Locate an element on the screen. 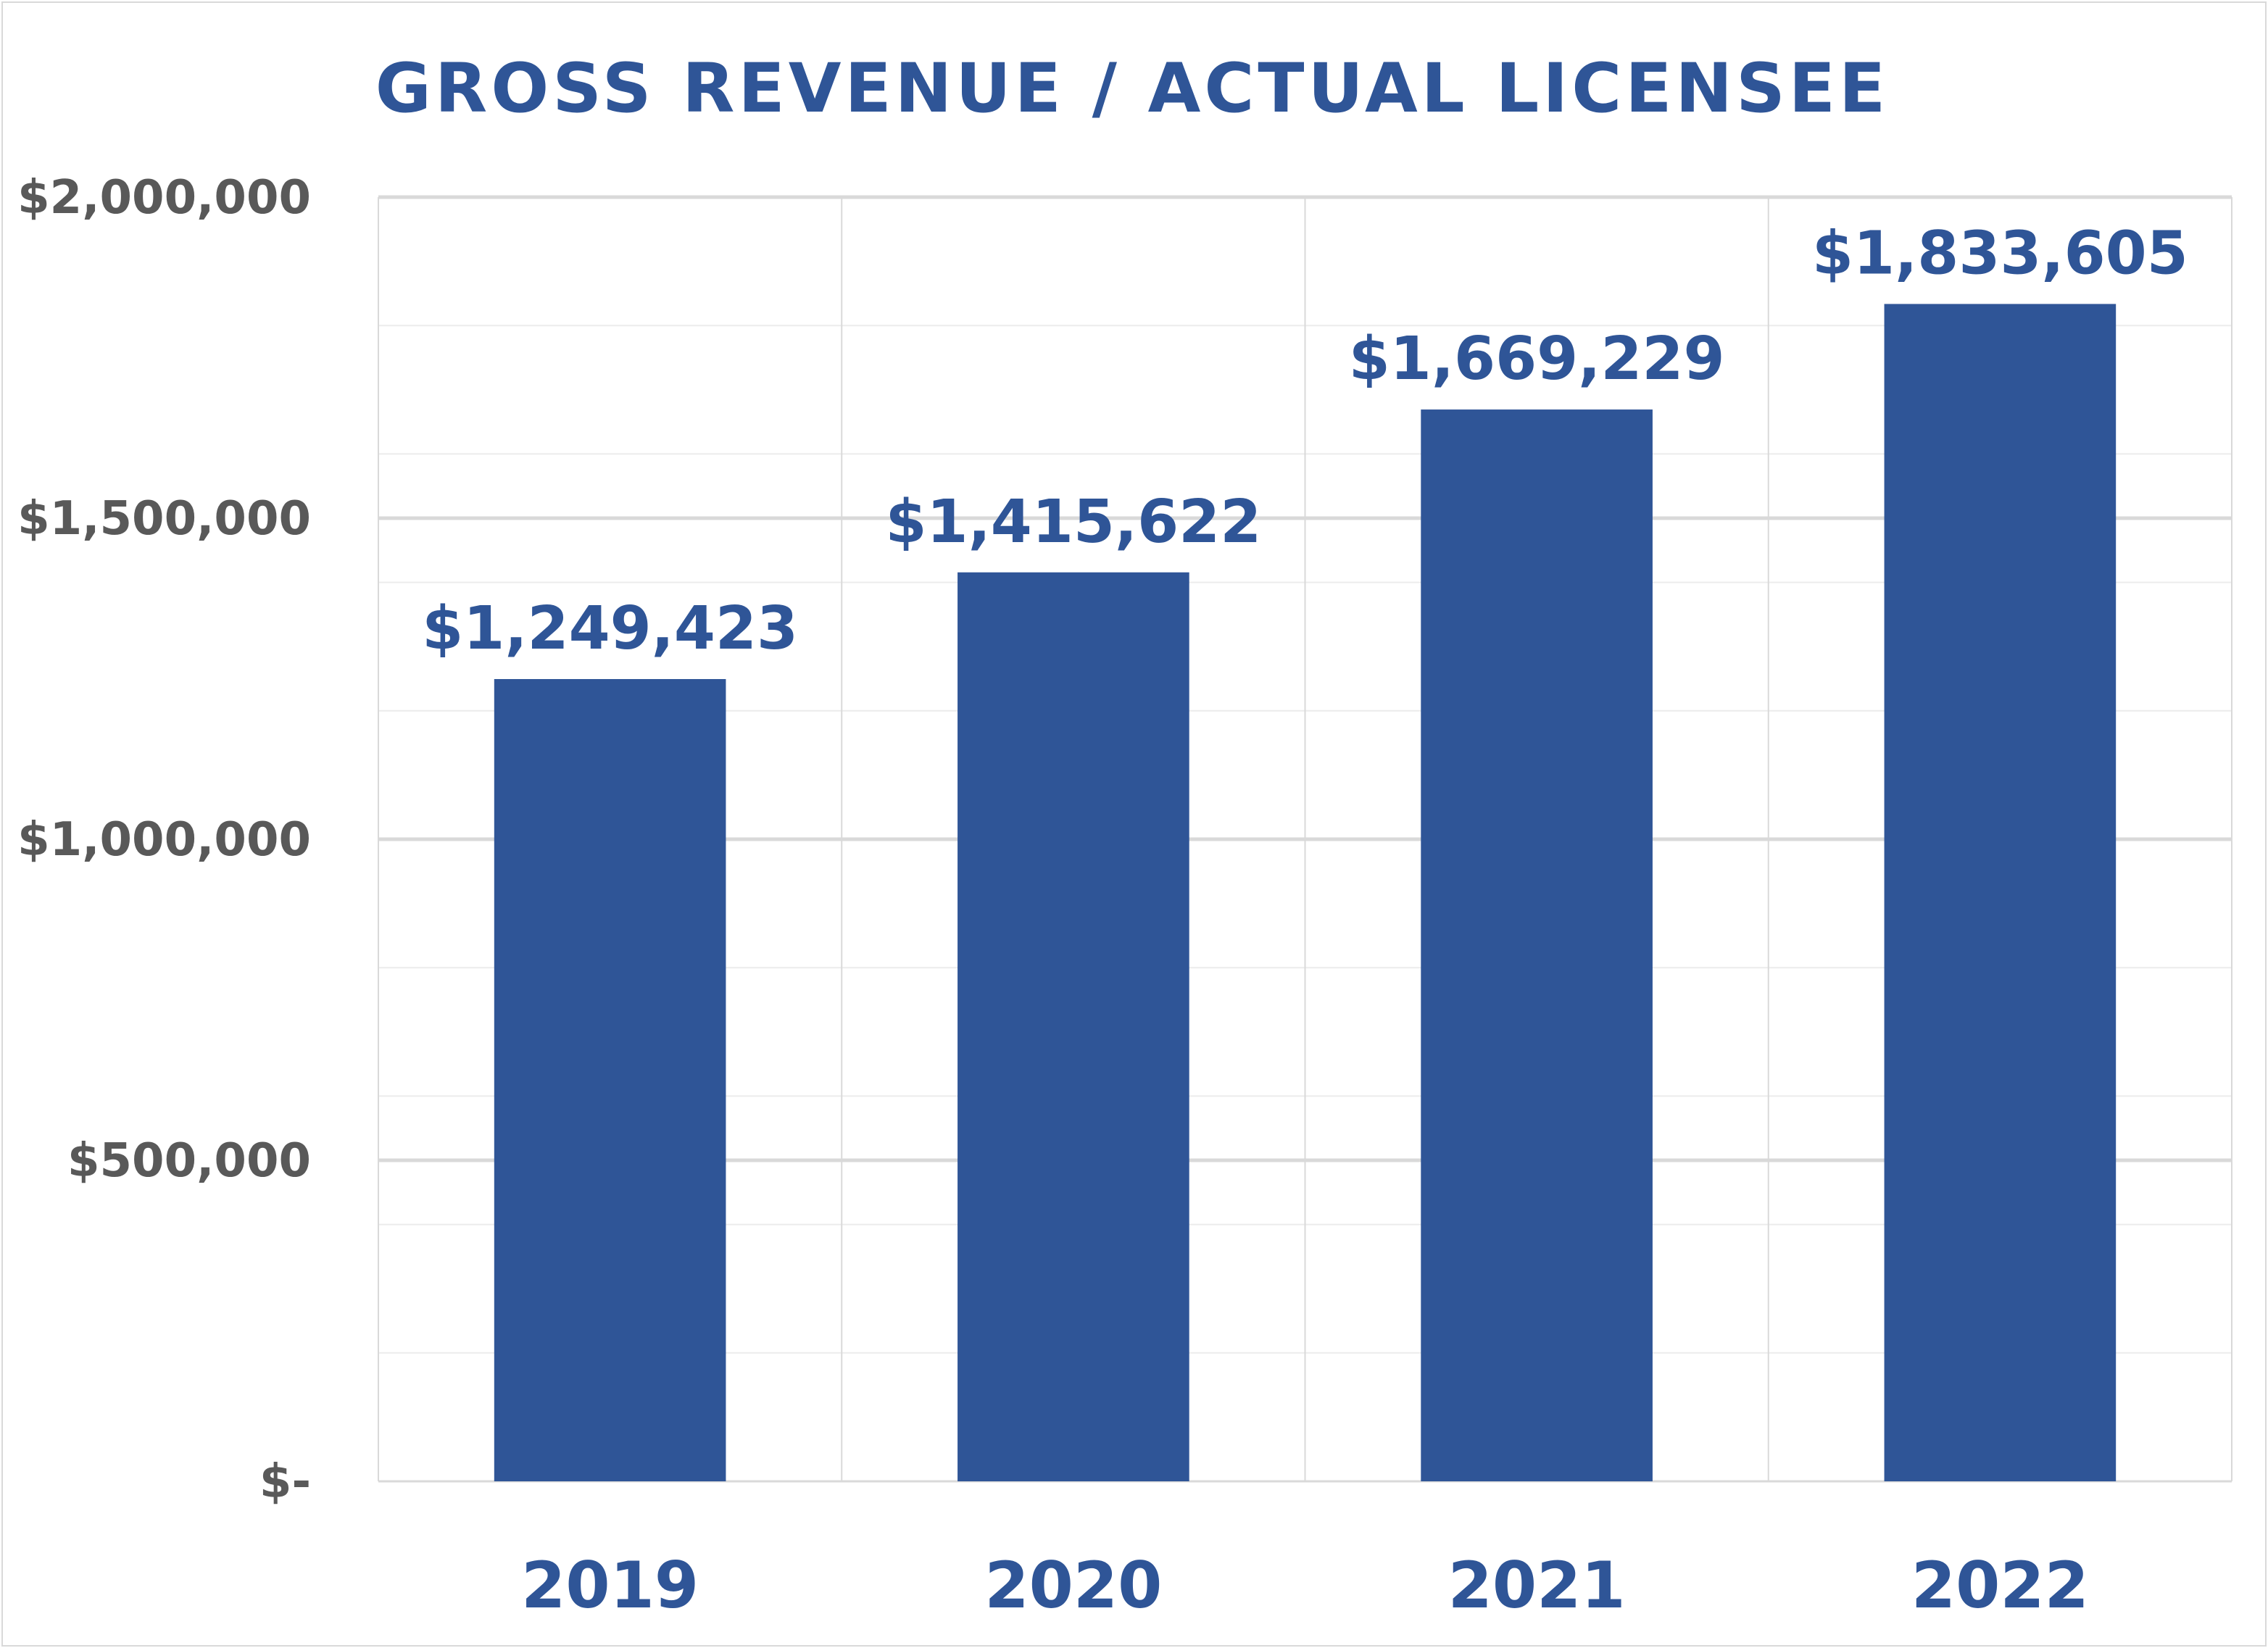 The height and width of the screenshot is (1648, 2268). data-label-2022: $1,833,605 is located at coordinates (2000, 253).